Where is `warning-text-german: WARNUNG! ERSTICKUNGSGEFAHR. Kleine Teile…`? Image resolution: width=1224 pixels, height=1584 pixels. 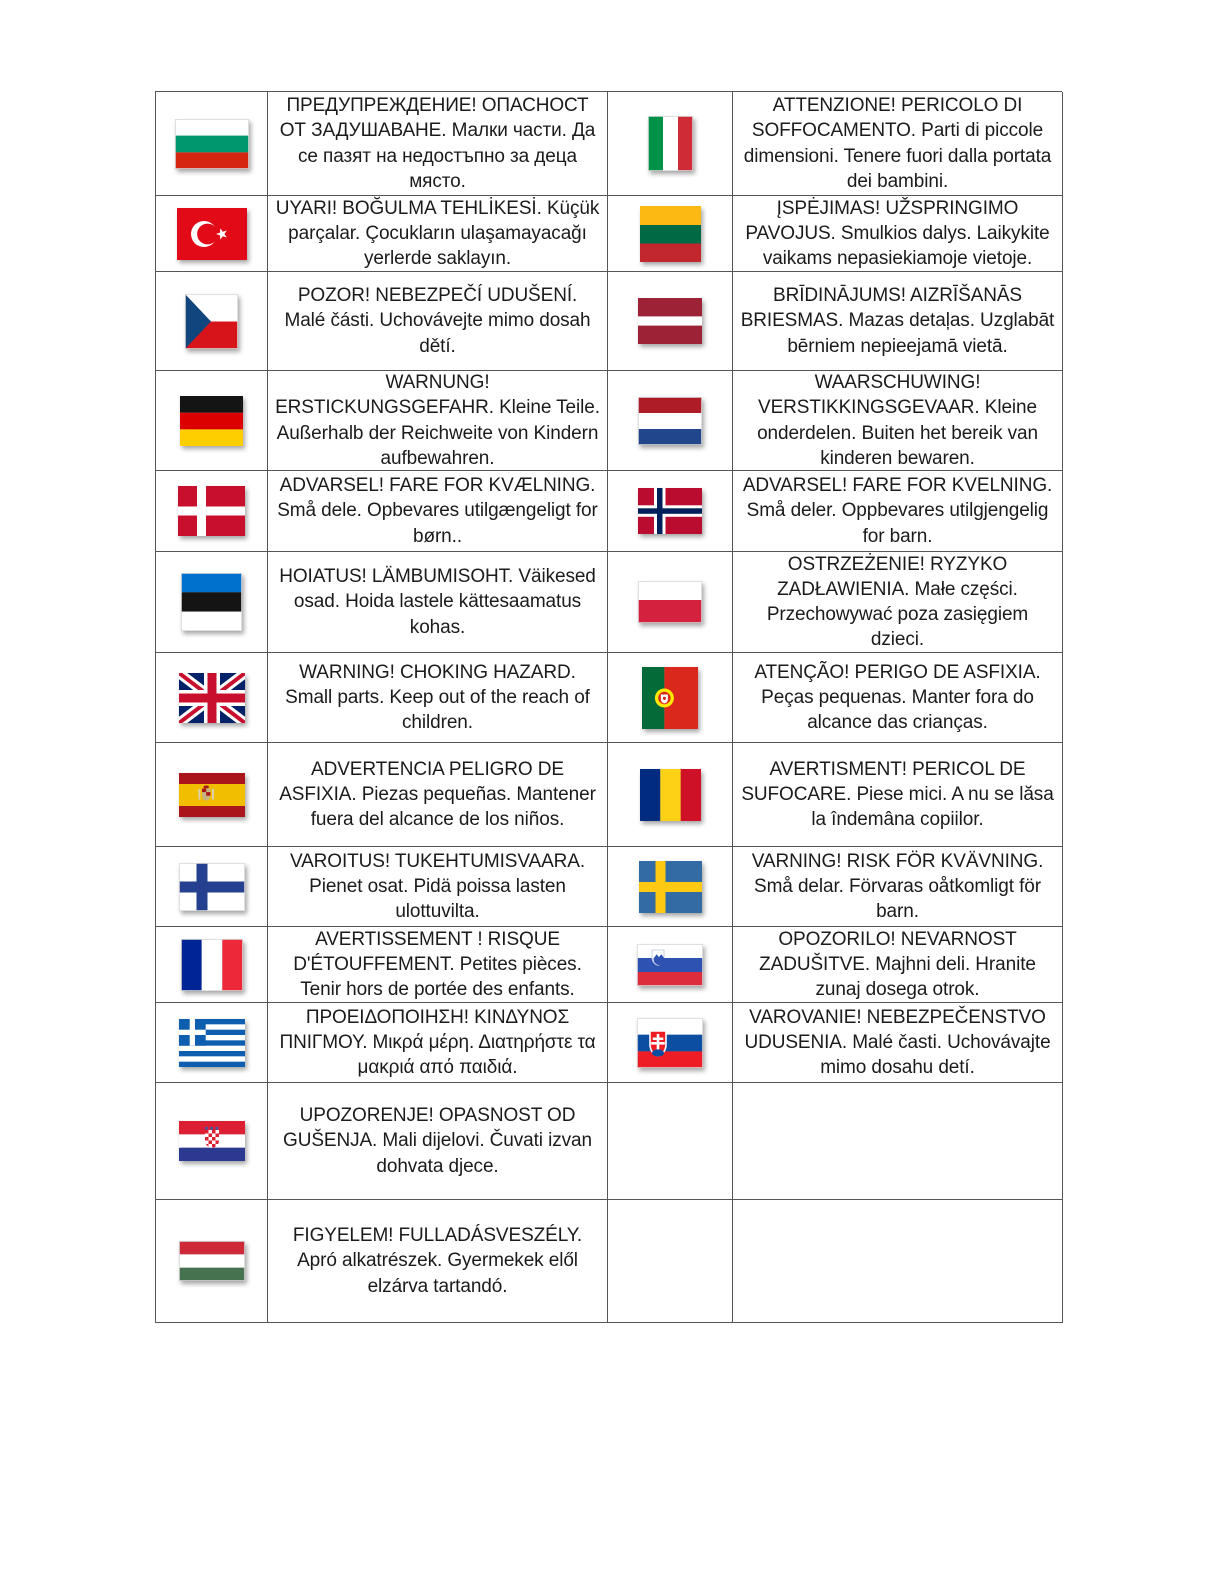
warning-text-german: WARNUNG! ERSTICKUNGSGEFAHR. Kleine Teile… is located at coordinates (438, 421).